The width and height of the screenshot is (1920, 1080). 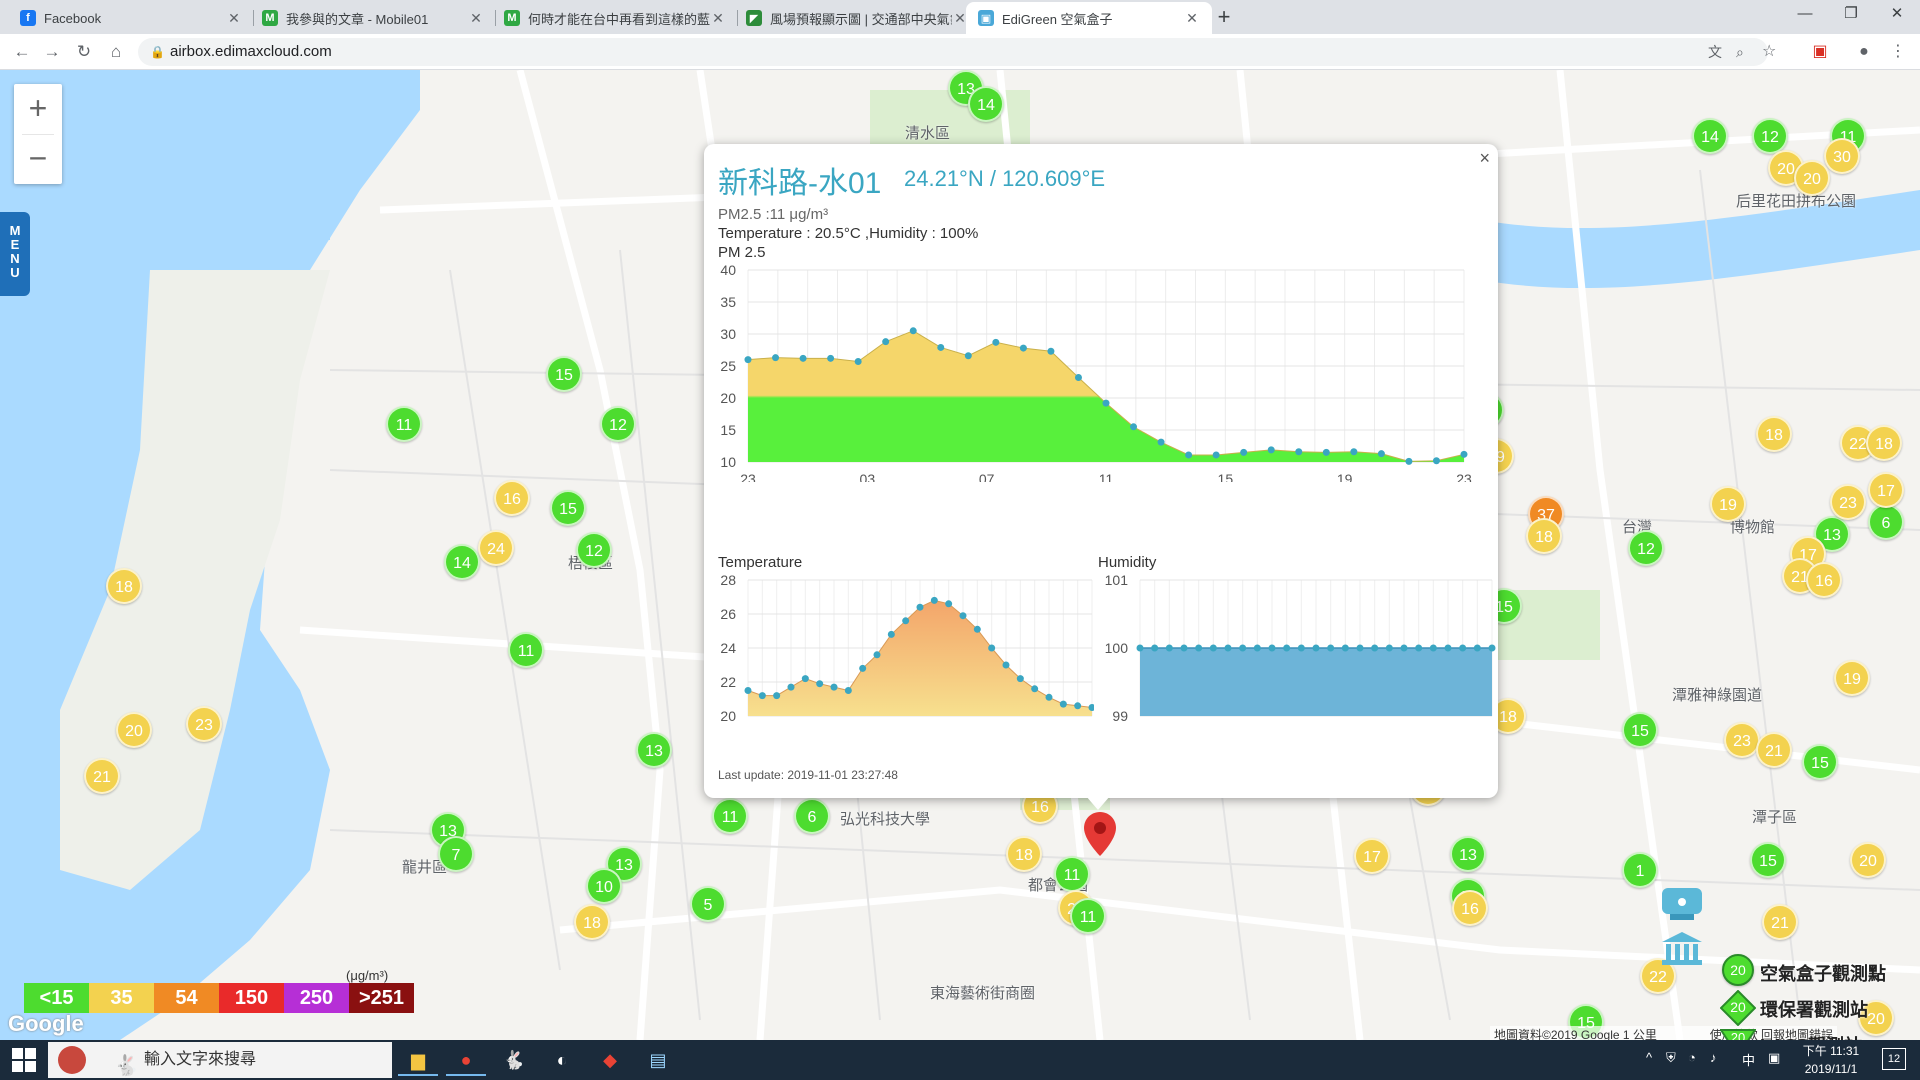 I want to click on cortana-icon: 🐇, so click(x=126, y=1066).